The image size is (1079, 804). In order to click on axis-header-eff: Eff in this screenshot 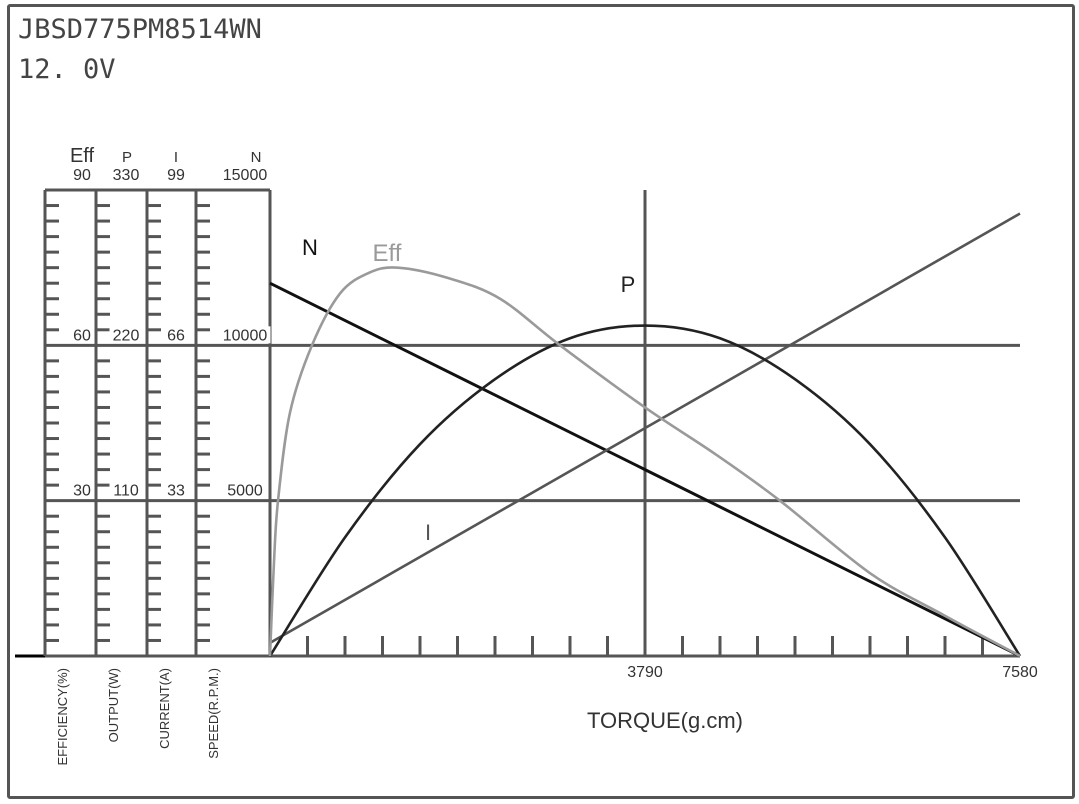, I will do `click(82, 156)`.